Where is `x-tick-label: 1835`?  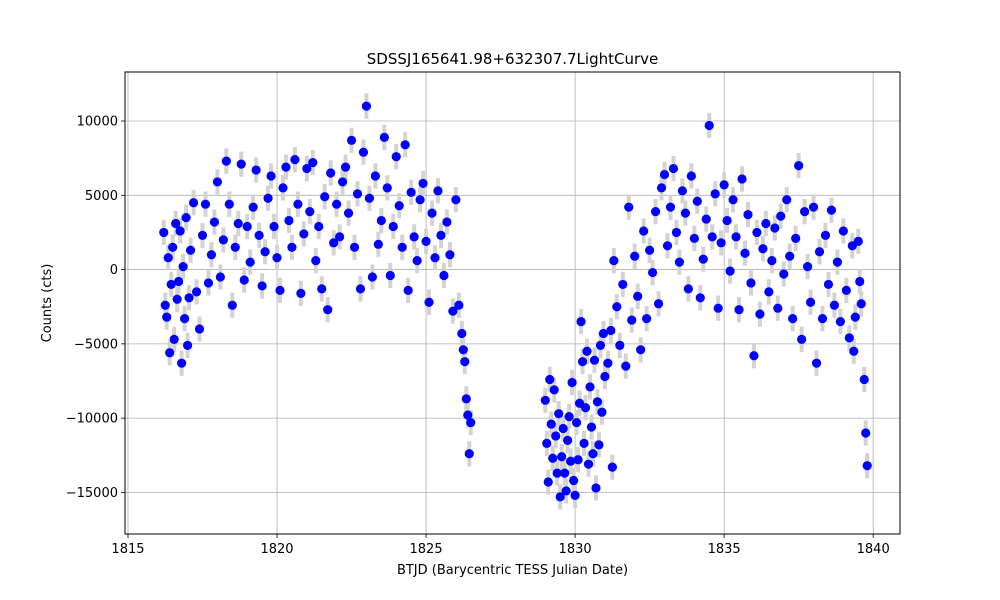 x-tick-label: 1835 is located at coordinates (724, 549).